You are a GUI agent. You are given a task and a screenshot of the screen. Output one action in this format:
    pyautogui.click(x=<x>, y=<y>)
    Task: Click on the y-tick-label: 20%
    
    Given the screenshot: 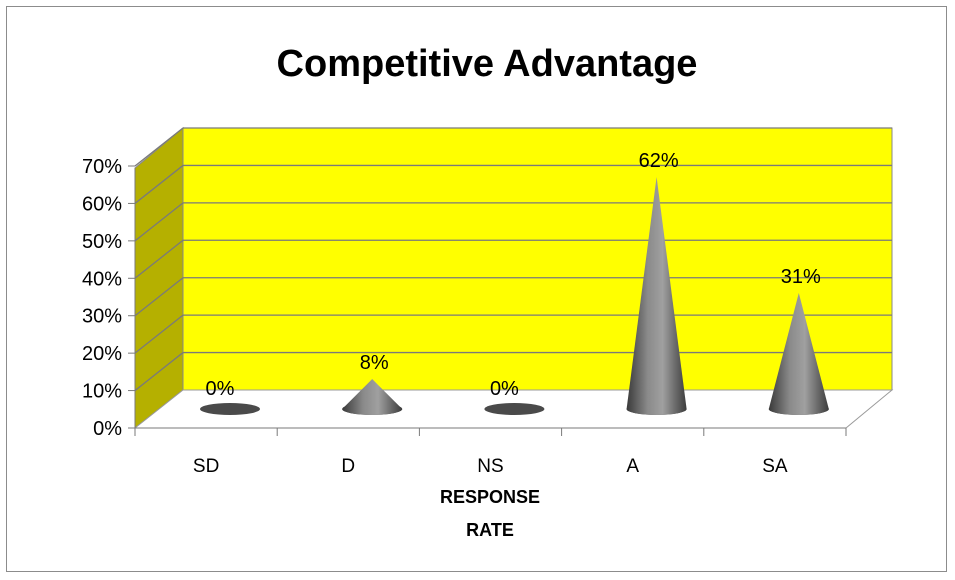 What is the action you would take?
    pyautogui.click(x=102, y=354)
    